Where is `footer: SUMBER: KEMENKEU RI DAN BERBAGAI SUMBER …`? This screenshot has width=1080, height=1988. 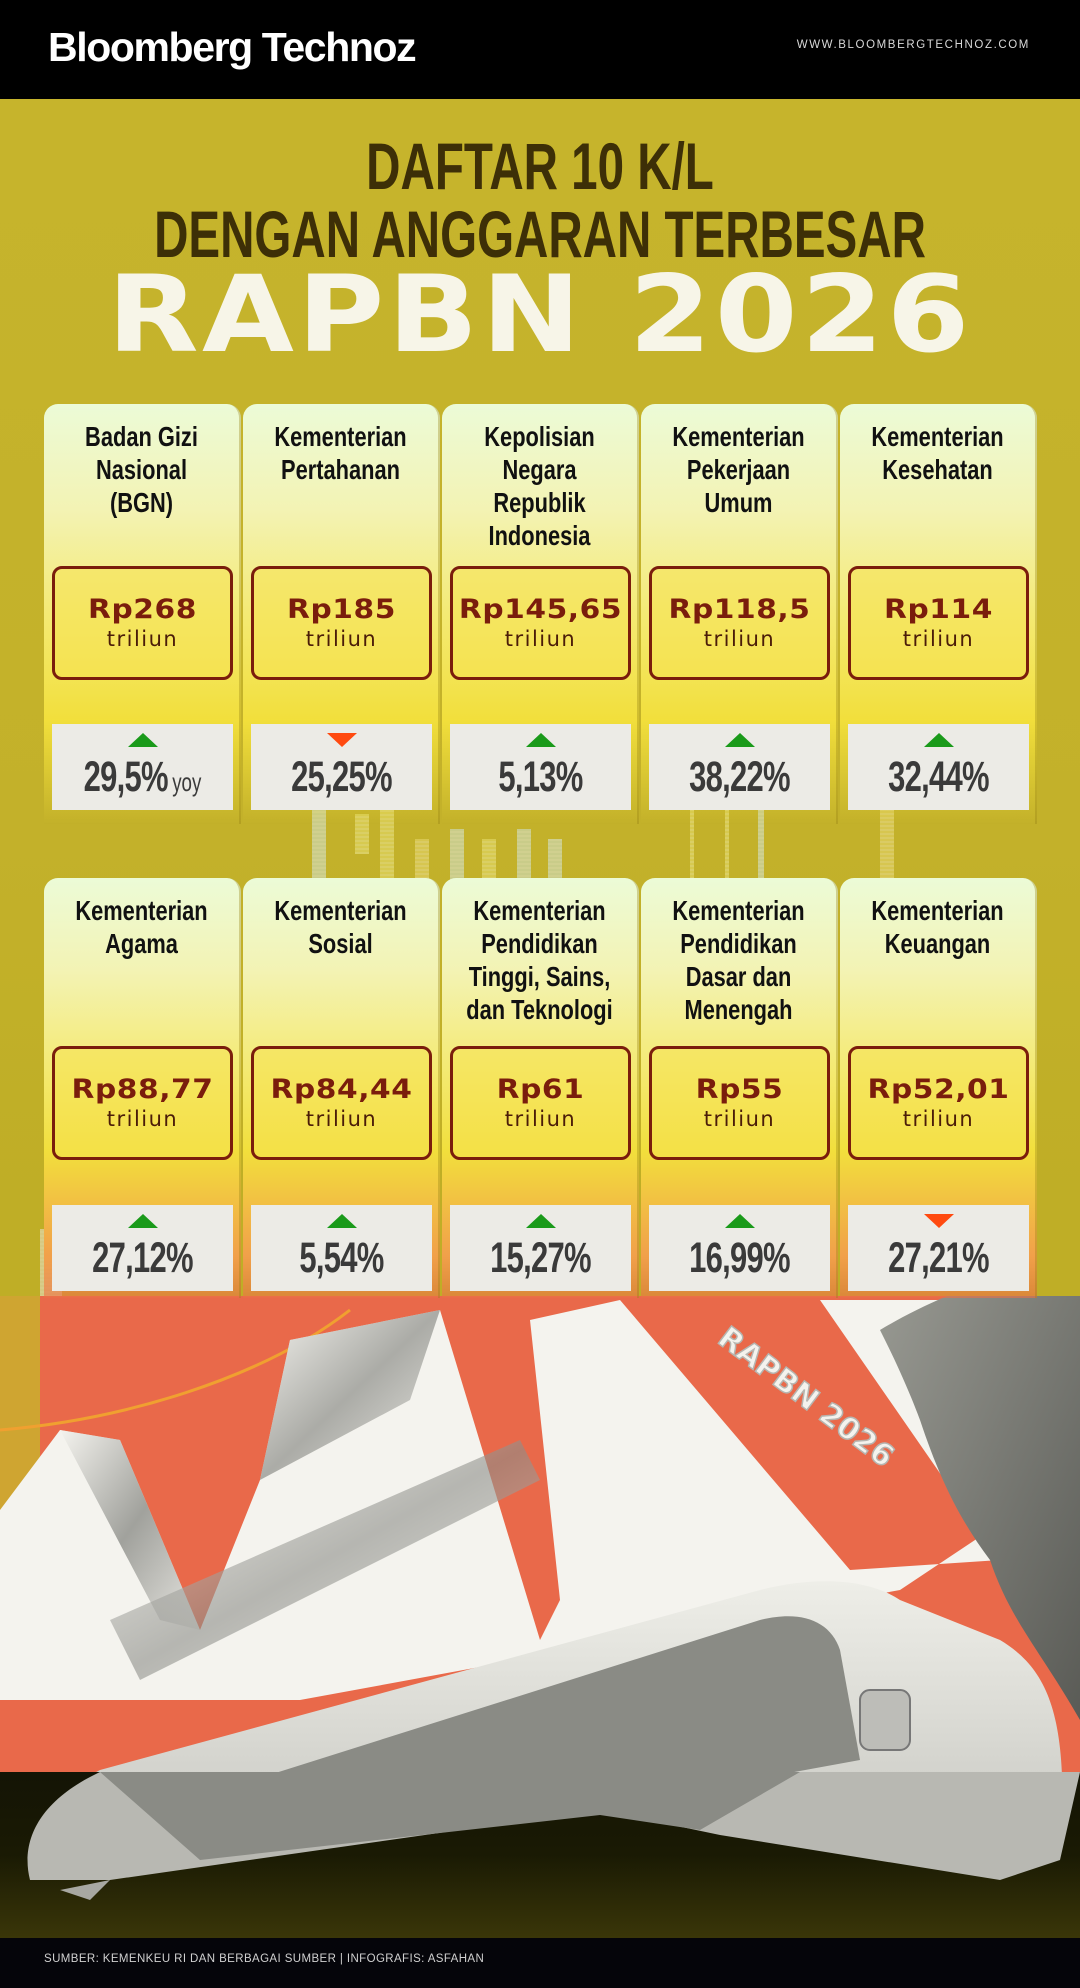 footer: SUMBER: KEMENKEU RI DAN BERBAGAI SUMBER … is located at coordinates (540, 1963).